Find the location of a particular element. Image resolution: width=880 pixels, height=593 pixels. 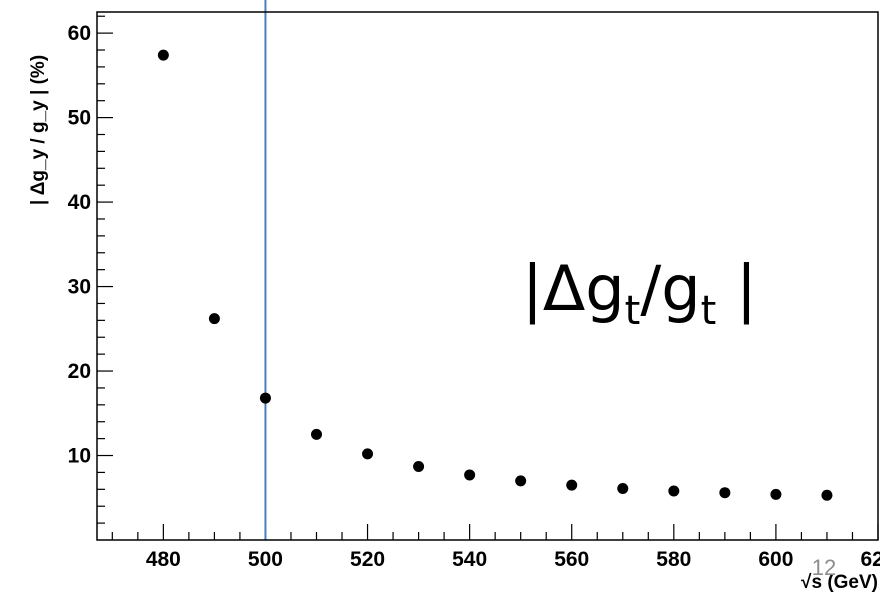

annotation: |Δgt/gt | is located at coordinates (639, 293).